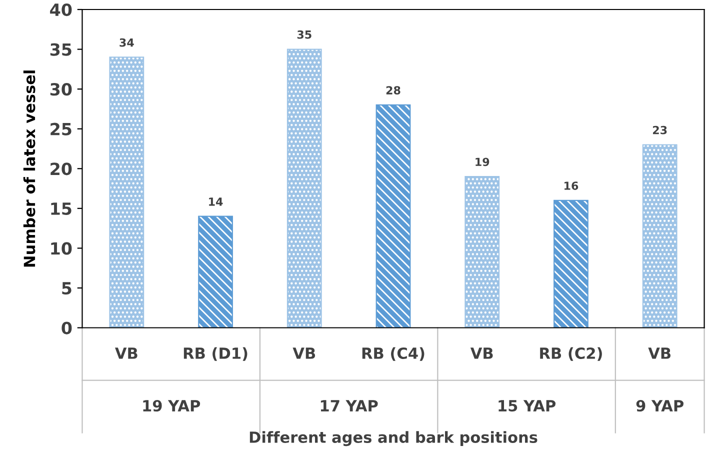 This screenshot has height=475, width=715. Describe the element at coordinates (393, 354) in the screenshot. I see `x-tick-label: RB (C4)` at that location.